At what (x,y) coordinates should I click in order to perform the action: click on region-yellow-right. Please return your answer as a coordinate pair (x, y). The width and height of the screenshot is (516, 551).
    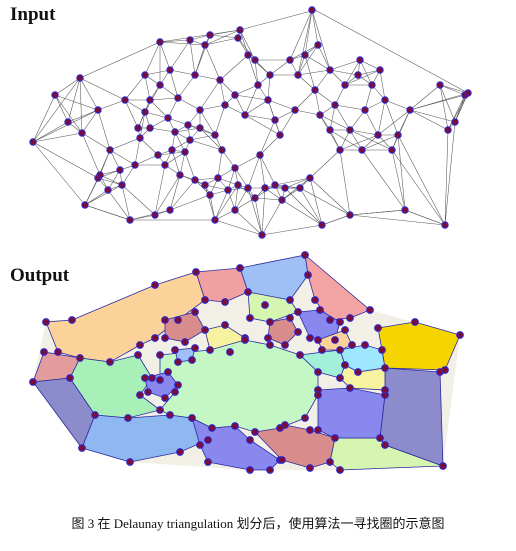
    Looking at the image, I should click on (419, 346).